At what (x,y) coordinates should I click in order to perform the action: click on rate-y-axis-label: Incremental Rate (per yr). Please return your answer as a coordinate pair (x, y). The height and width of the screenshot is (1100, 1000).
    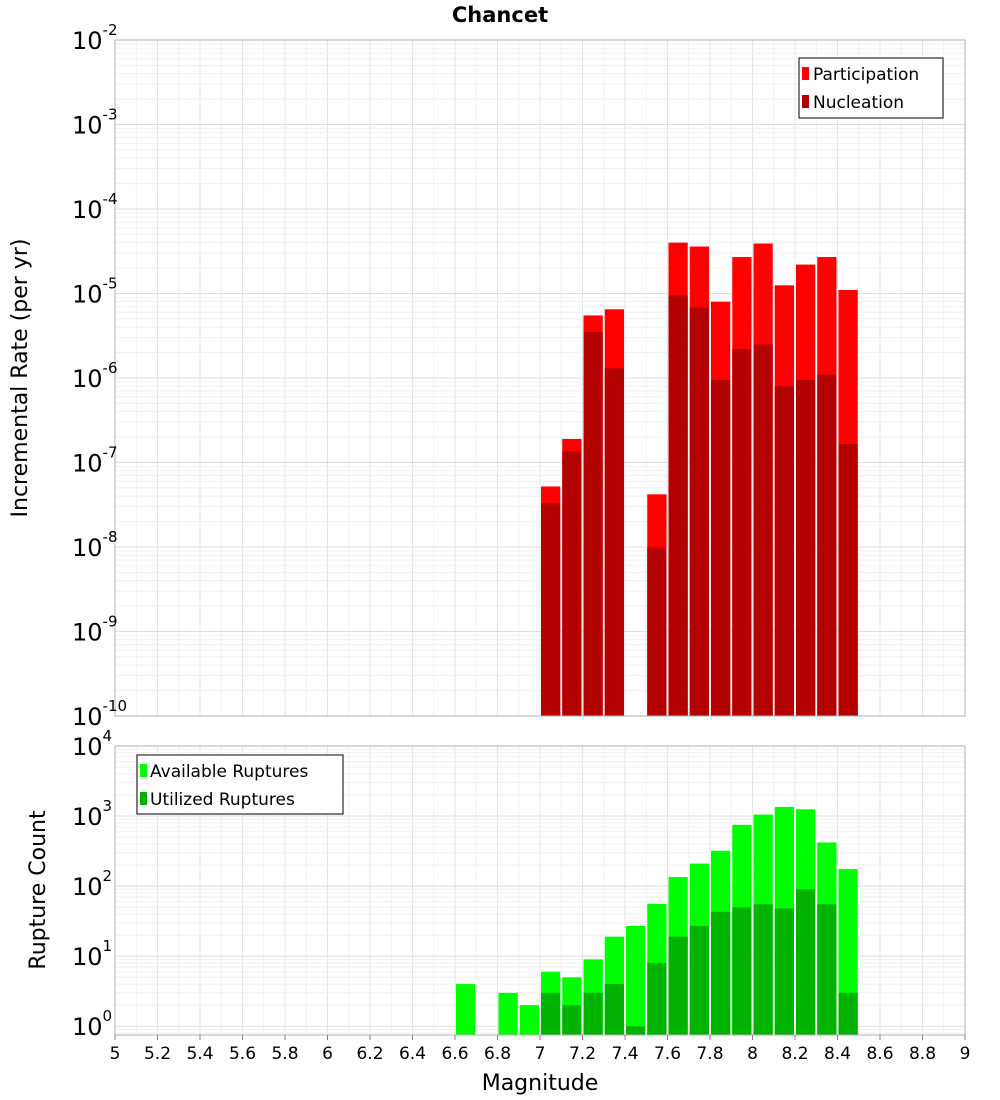
    Looking at the image, I should click on (20, 378).